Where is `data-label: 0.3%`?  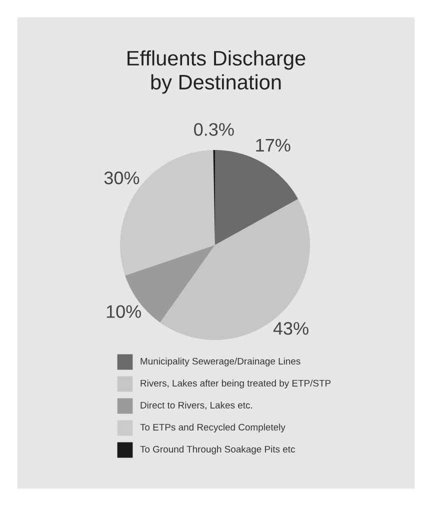 data-label: 0.3% is located at coordinates (214, 129).